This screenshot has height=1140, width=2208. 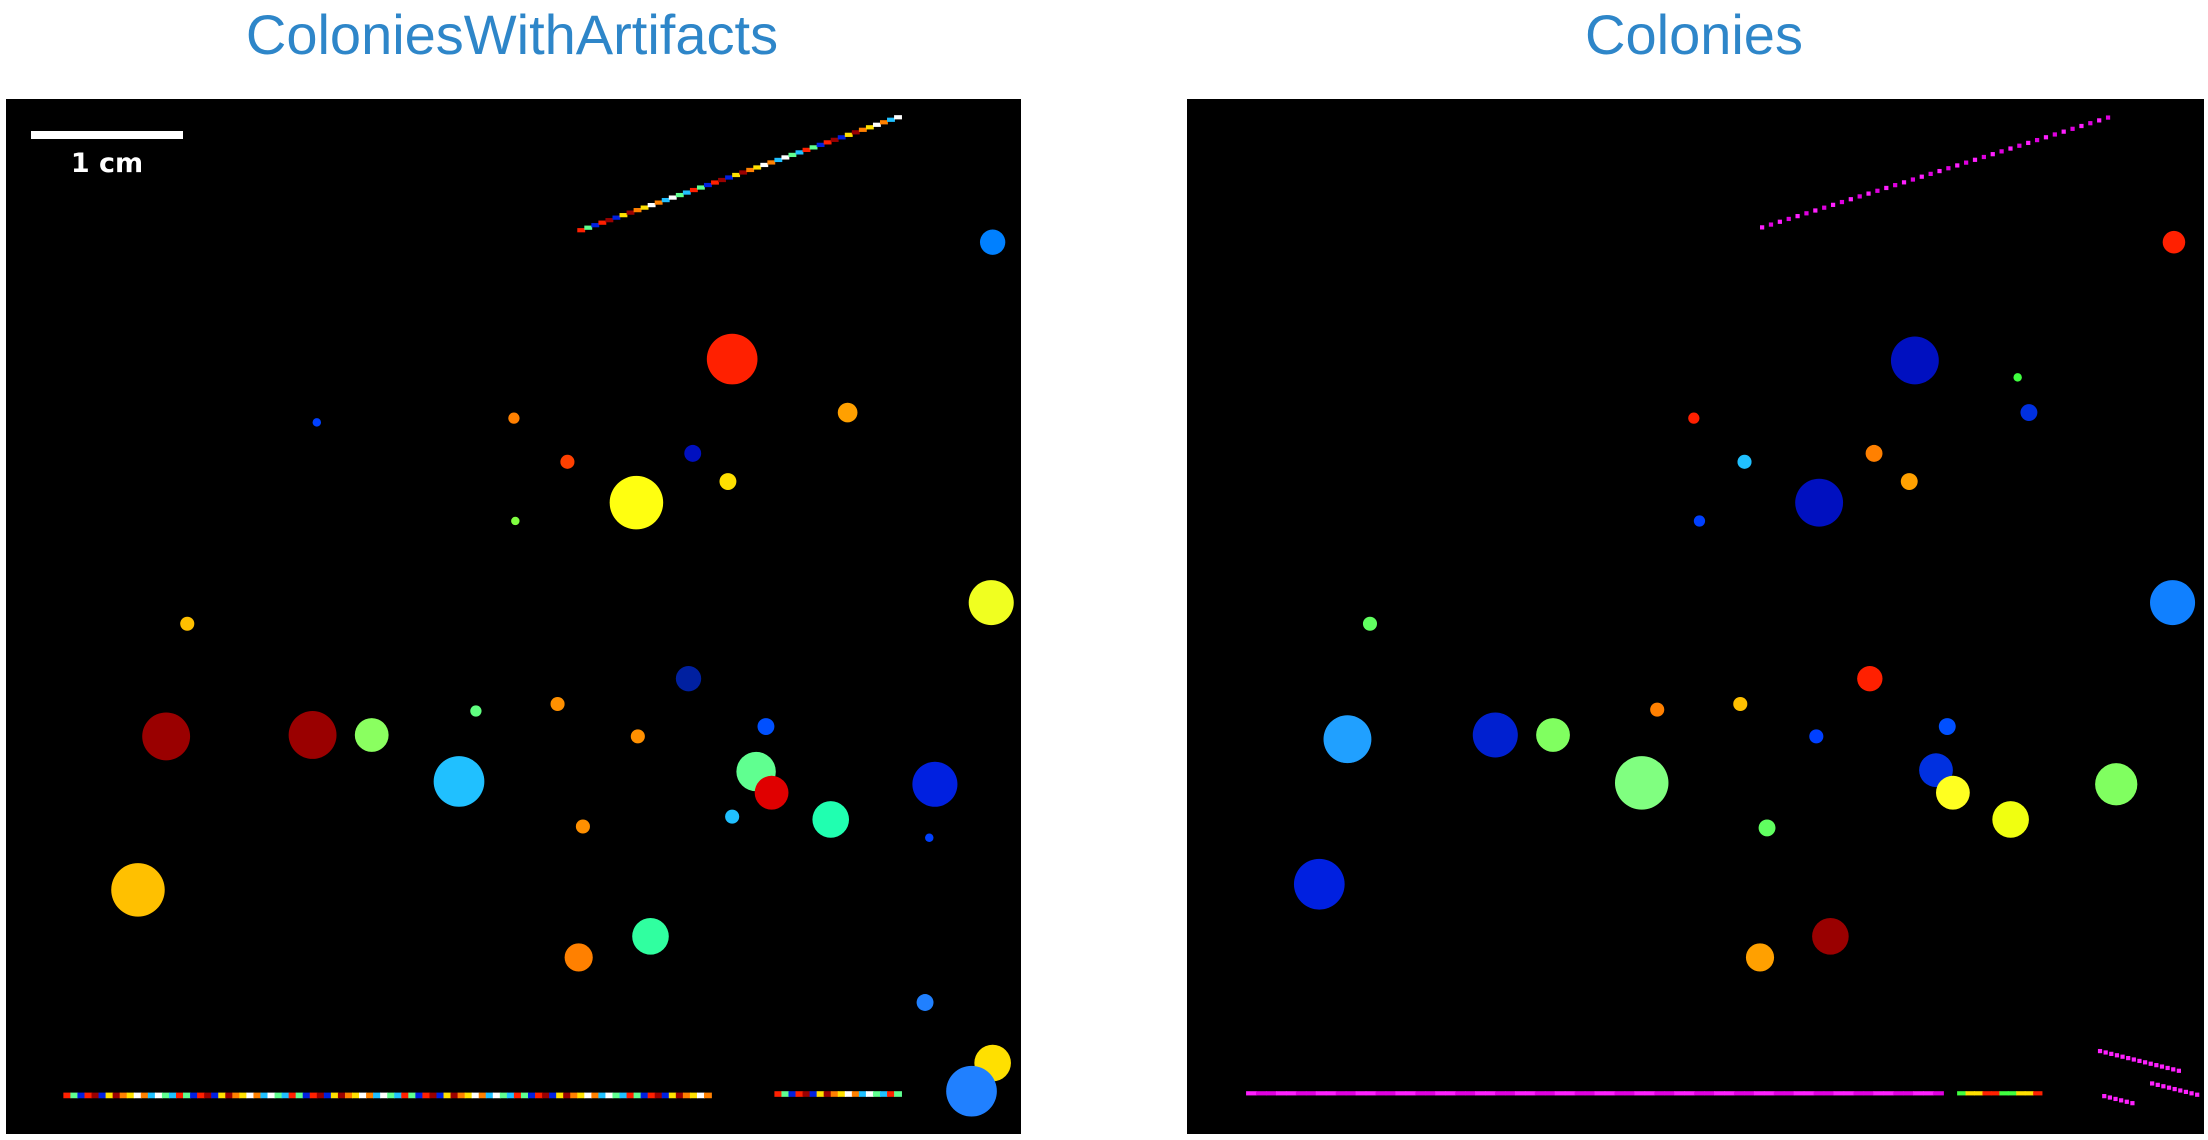 What do you see at coordinates (107, 135) in the screenshot?
I see `scale-bar` at bounding box center [107, 135].